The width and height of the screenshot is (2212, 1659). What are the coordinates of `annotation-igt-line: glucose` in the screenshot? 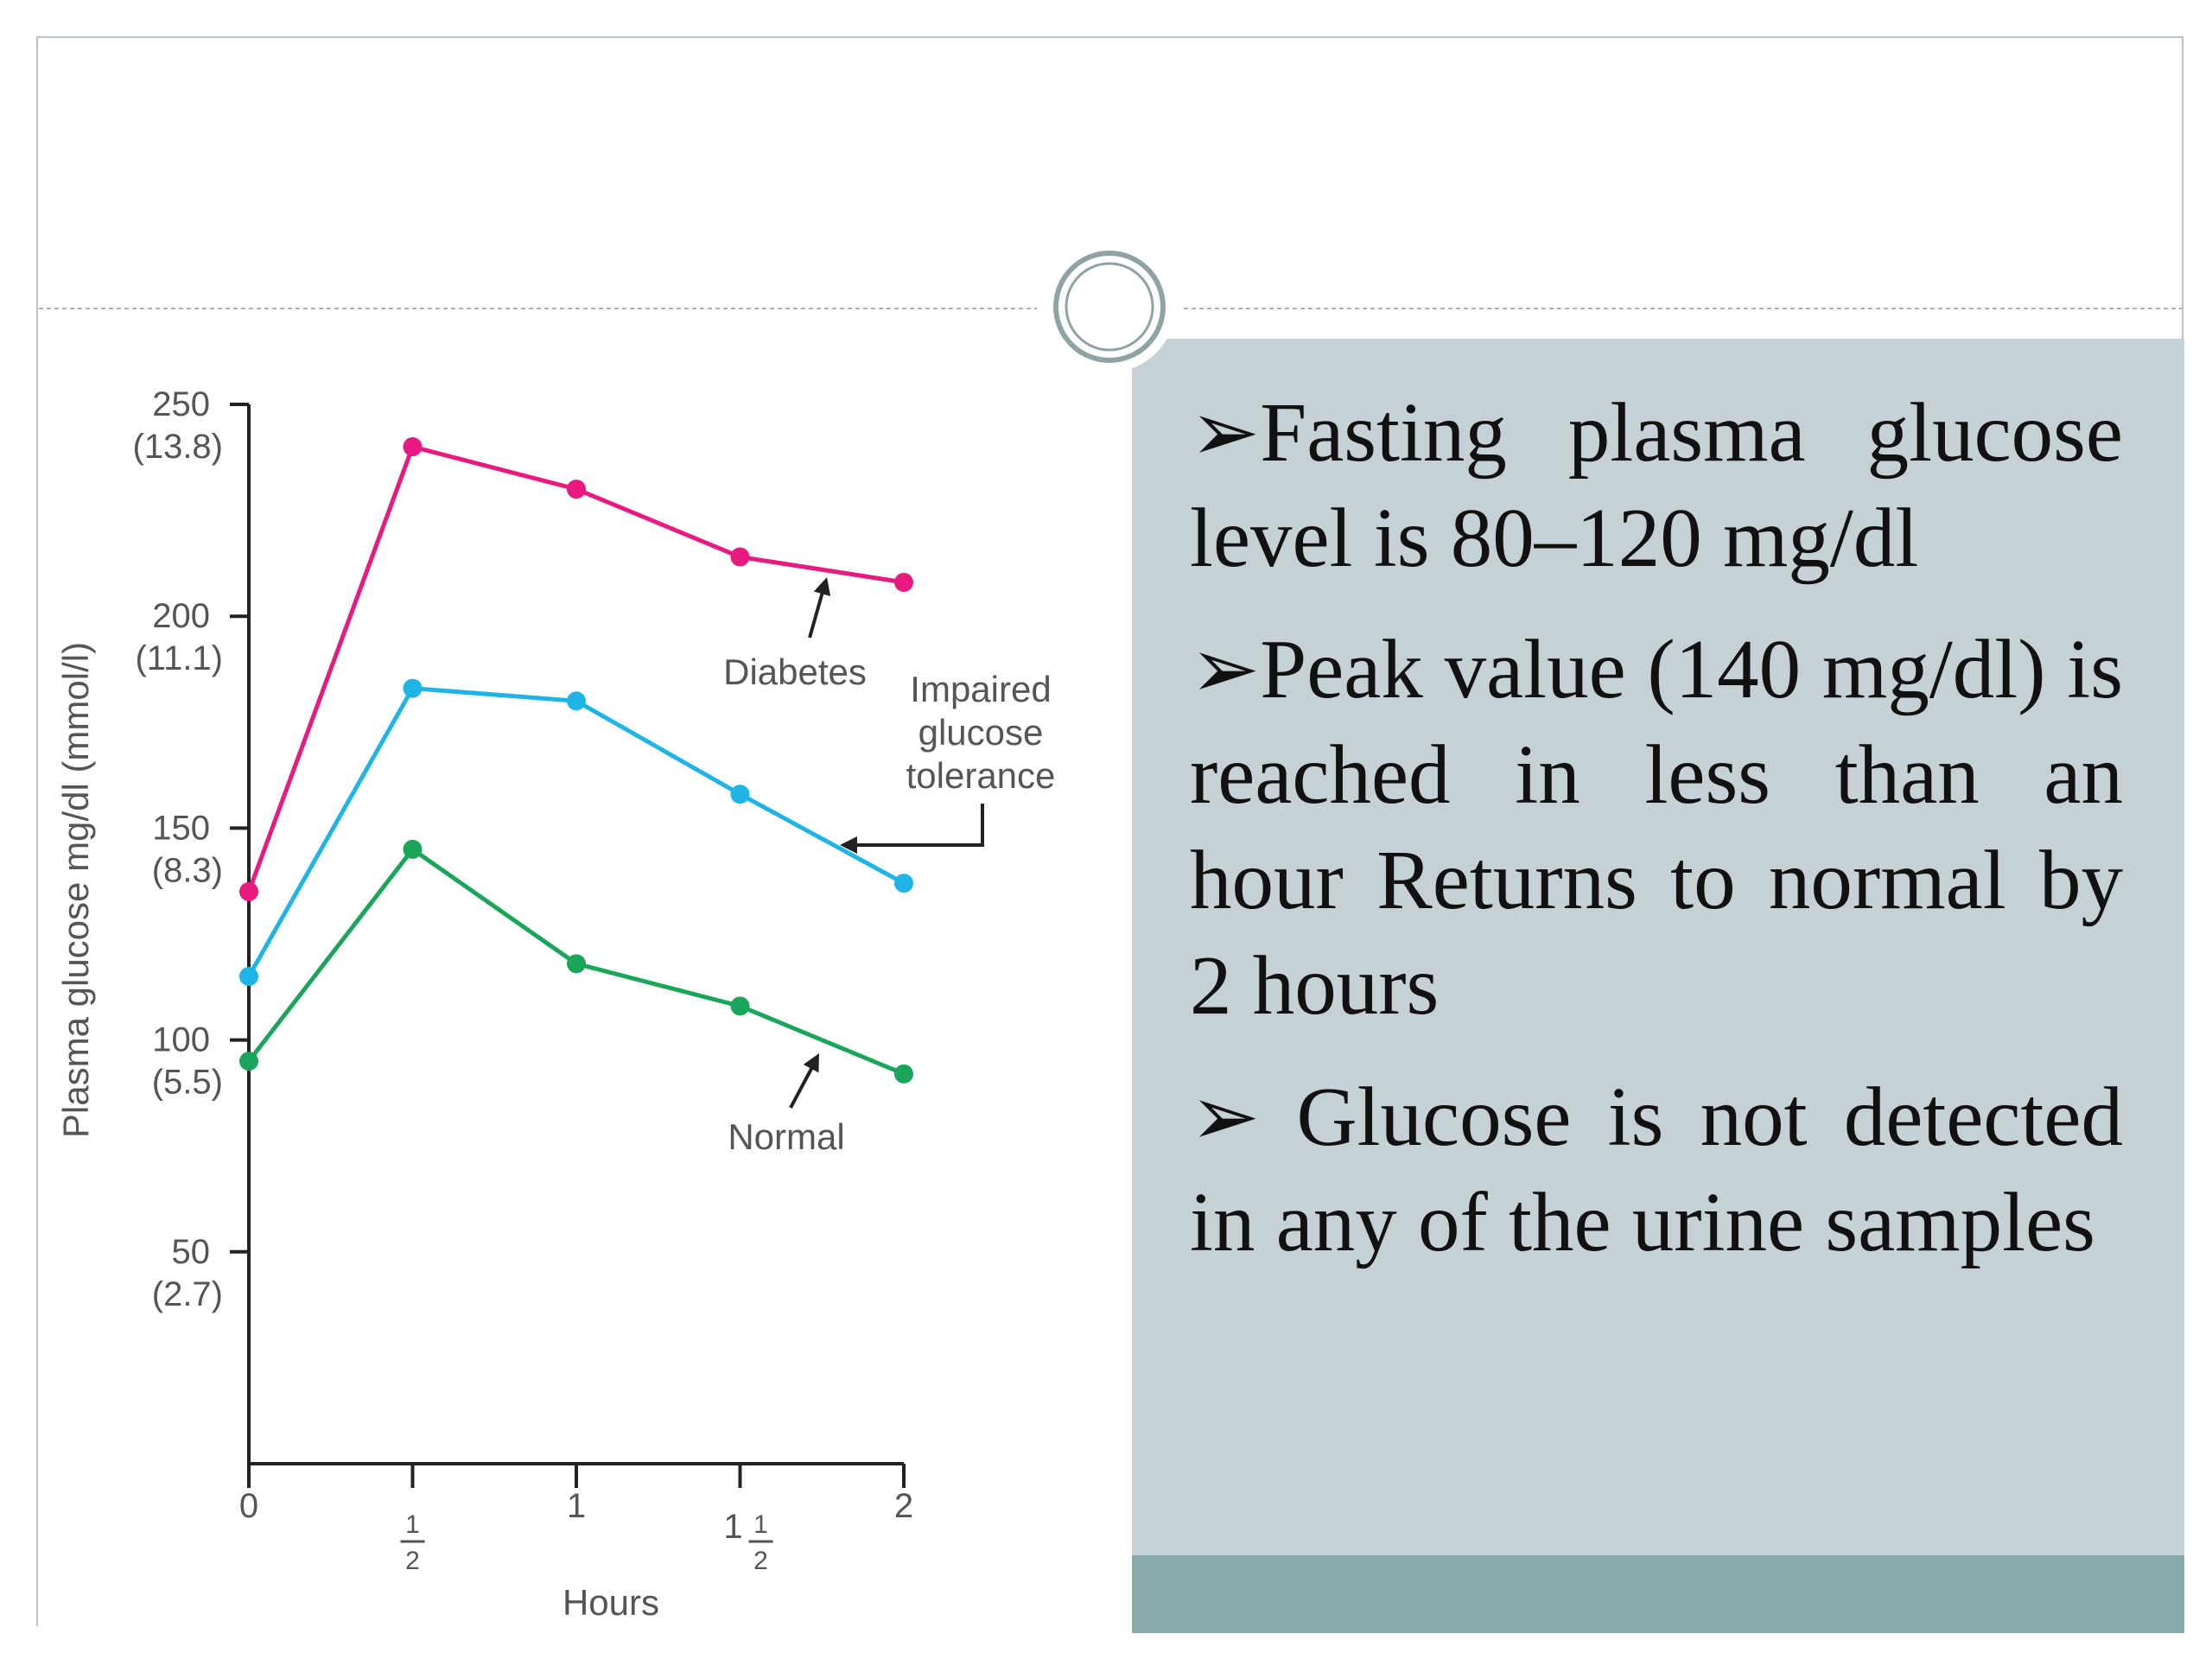 It's located at (981, 732).